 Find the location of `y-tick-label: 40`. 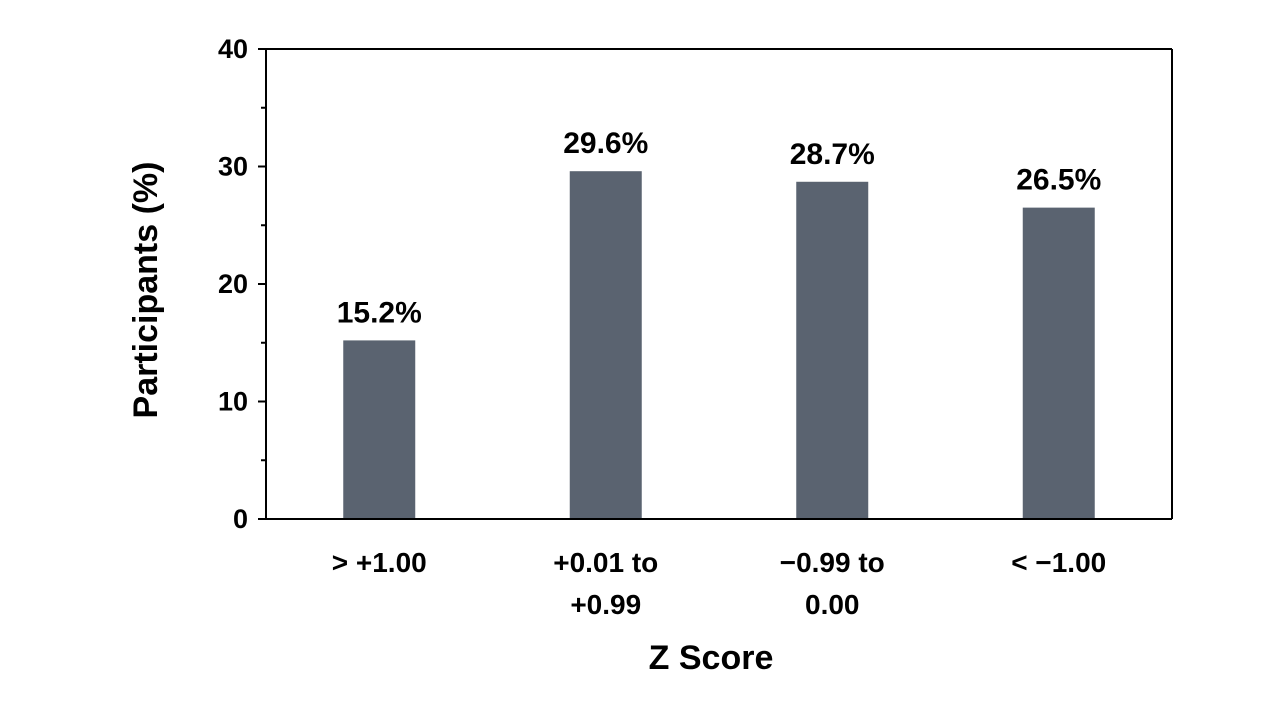

y-tick-label: 40 is located at coordinates (233, 49).